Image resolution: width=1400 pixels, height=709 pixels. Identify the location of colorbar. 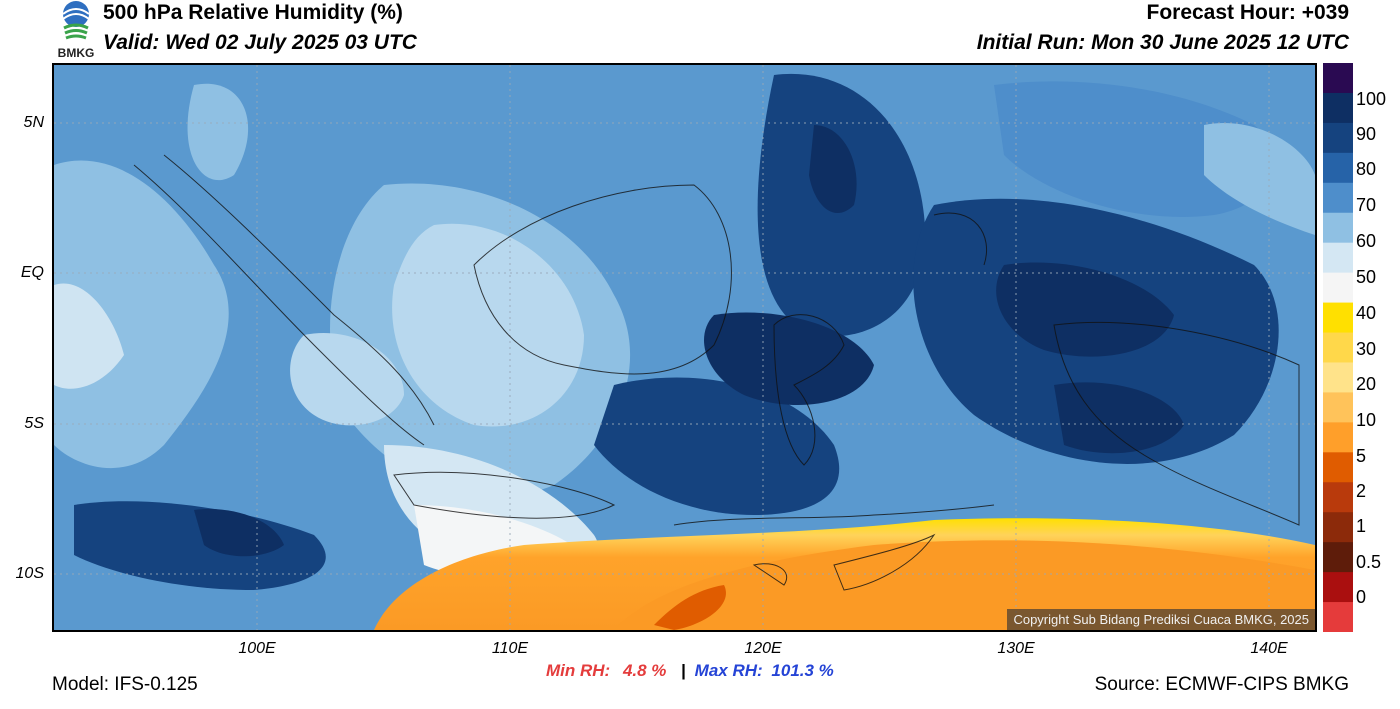
(1338, 347).